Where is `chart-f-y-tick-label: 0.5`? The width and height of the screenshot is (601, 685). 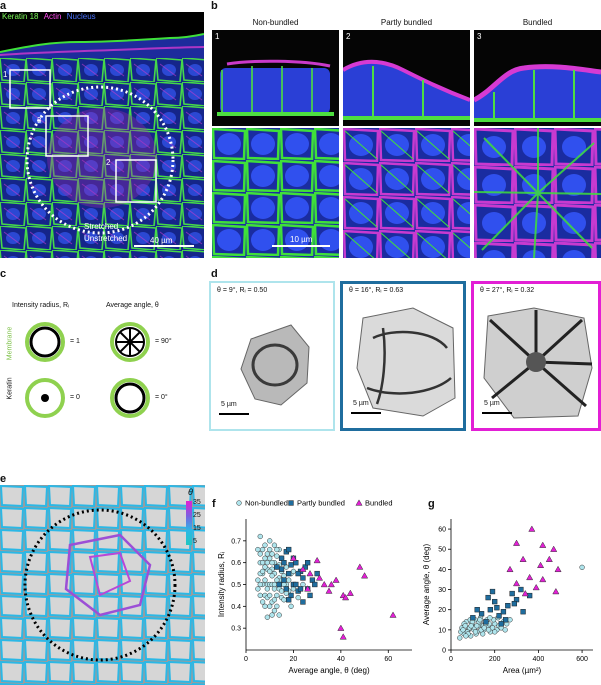
chart-f-y-tick-label: 0.5 is located at coordinates (236, 585).